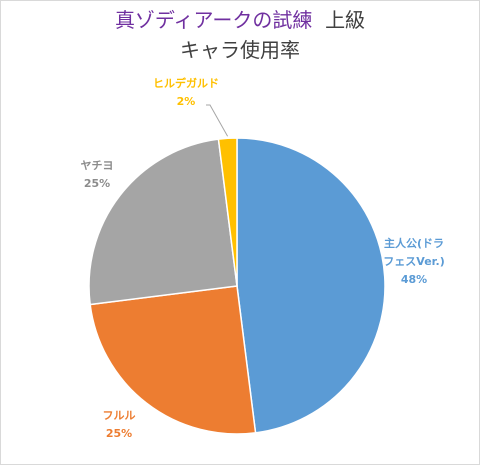 Image resolution: width=480 pixels, height=465 pixels. What do you see at coordinates (217, 120) in the screenshot?
I see `leader-line` at bounding box center [217, 120].